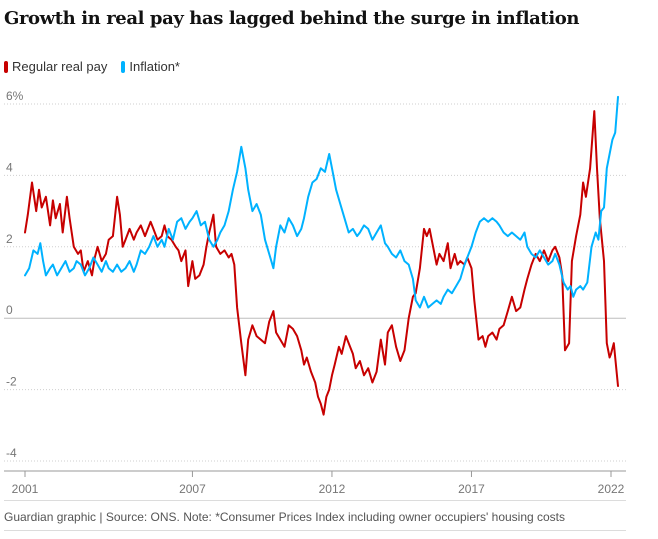 This screenshot has height=539, width=658. Describe the element at coordinates (9, 239) in the screenshot. I see `y-tick-label: 2` at that location.